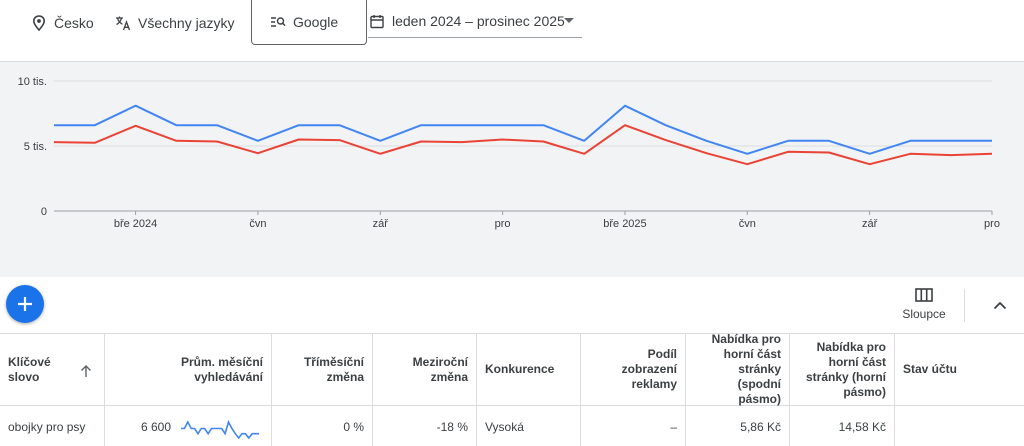 Image resolution: width=1024 pixels, height=446 pixels. Describe the element at coordinates (316, 22) in the screenshot. I see `search-engine-label: Google` at that location.